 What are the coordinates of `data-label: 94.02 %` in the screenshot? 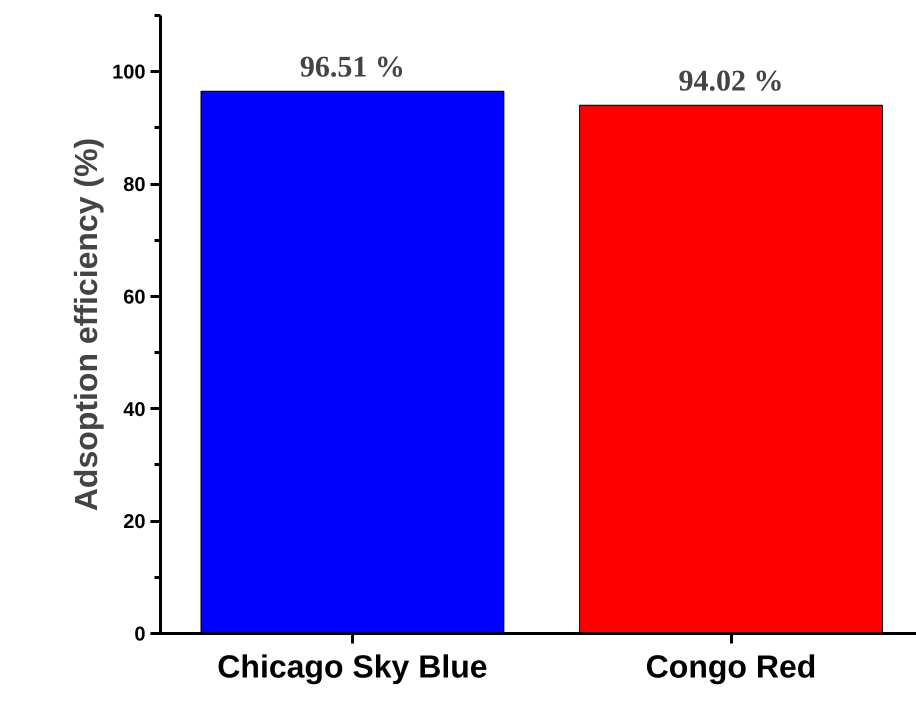 It's located at (731, 81).